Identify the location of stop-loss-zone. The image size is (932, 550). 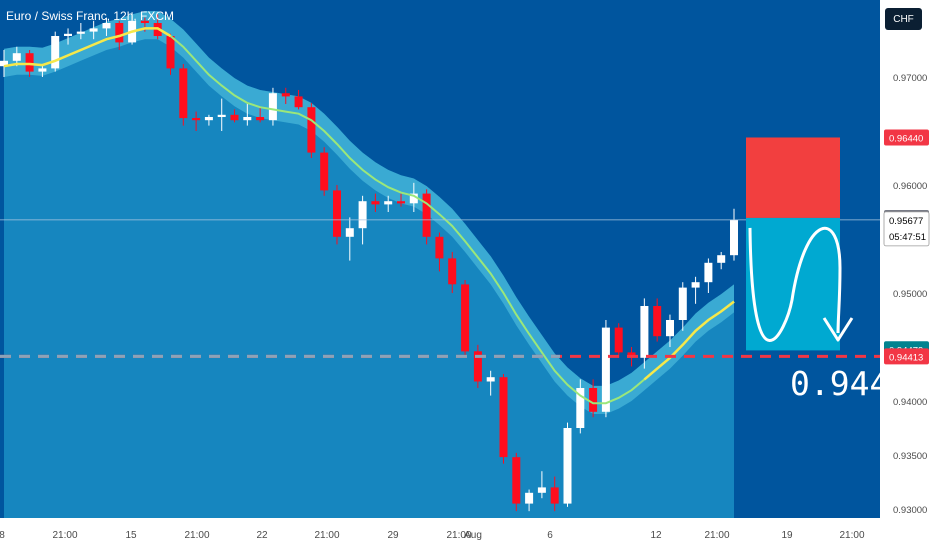
(793, 177).